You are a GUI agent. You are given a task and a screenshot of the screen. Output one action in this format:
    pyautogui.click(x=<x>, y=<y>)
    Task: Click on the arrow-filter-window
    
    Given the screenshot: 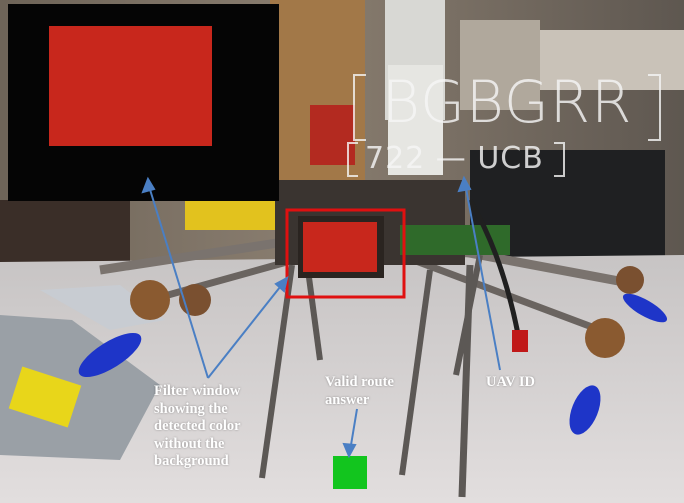 What is the action you would take?
    pyautogui.click(x=178, y=280)
    